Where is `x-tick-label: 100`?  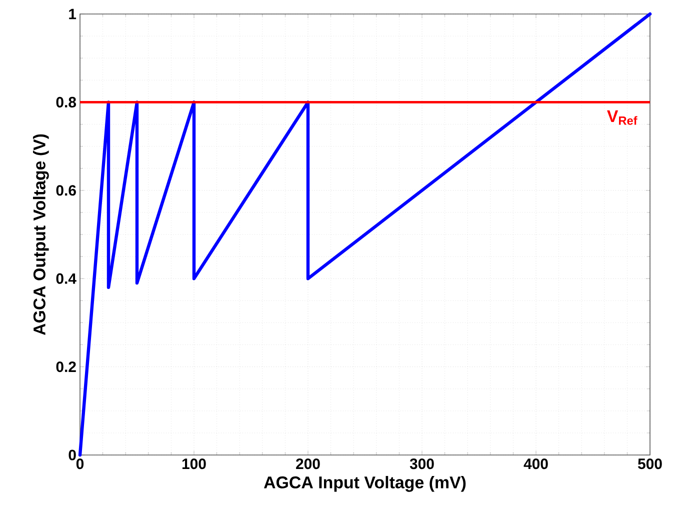
x-tick-label: 100 is located at coordinates (194, 464).